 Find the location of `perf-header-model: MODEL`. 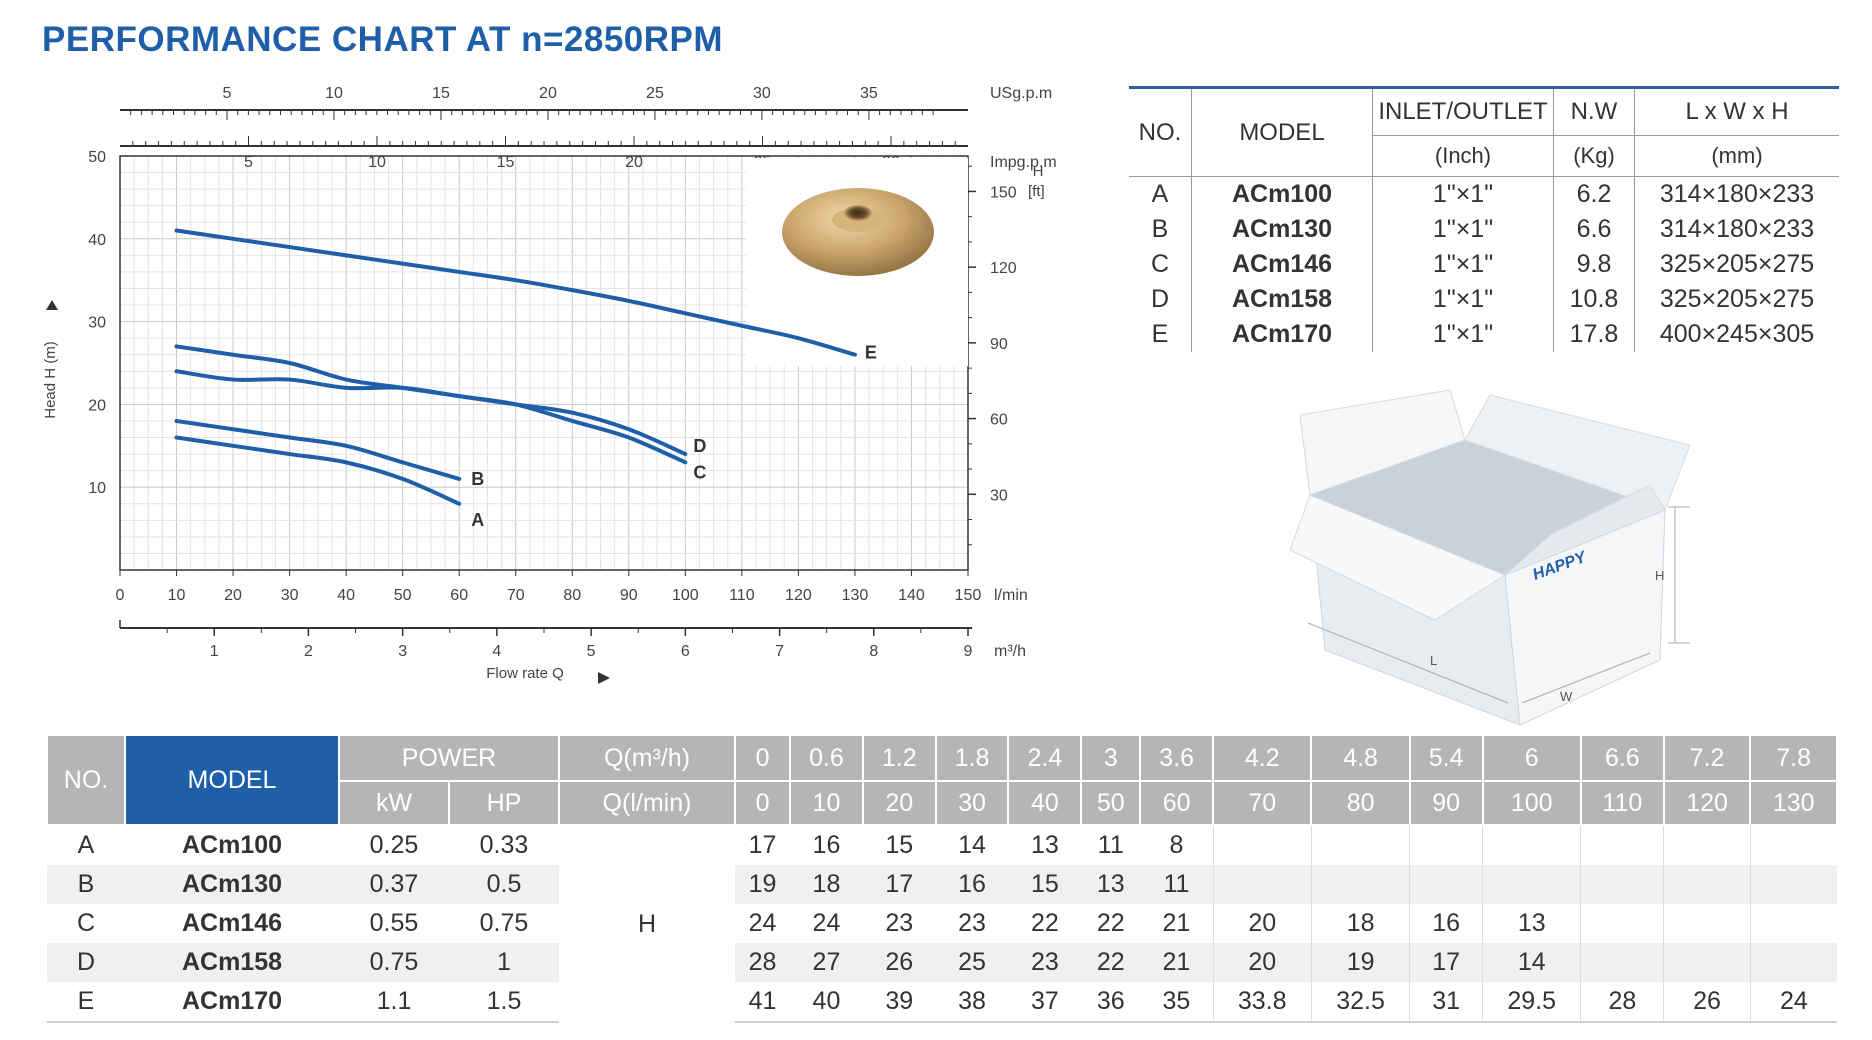

perf-header-model: MODEL is located at coordinates (232, 780).